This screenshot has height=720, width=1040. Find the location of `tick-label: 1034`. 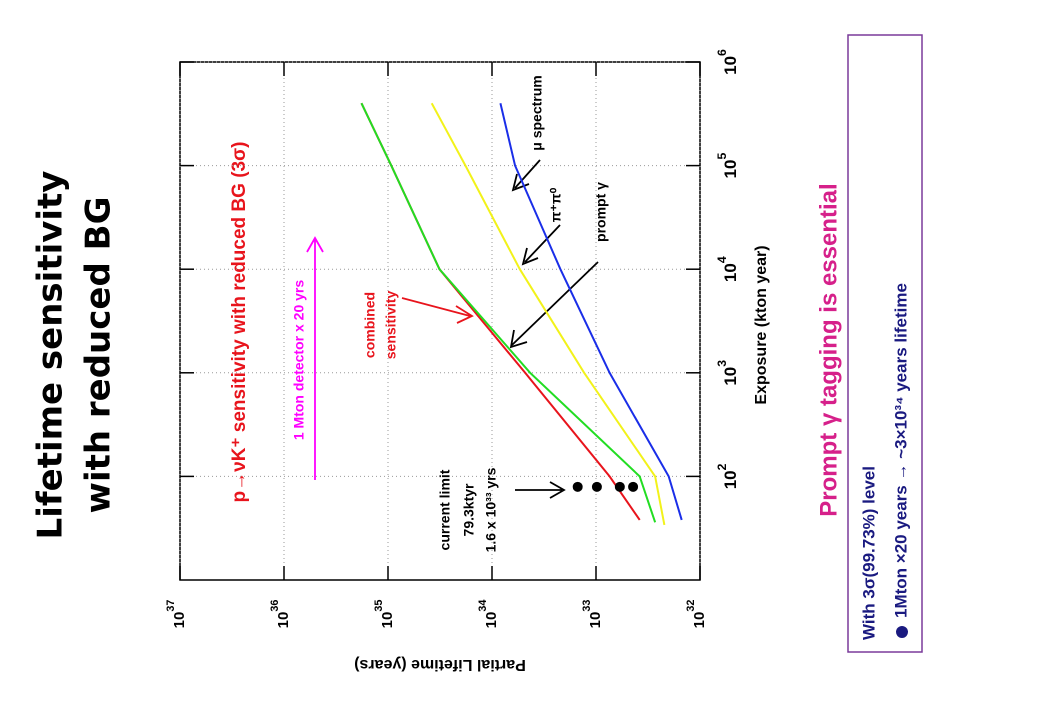

tick-label: 1034 is located at coordinates (488, 614).